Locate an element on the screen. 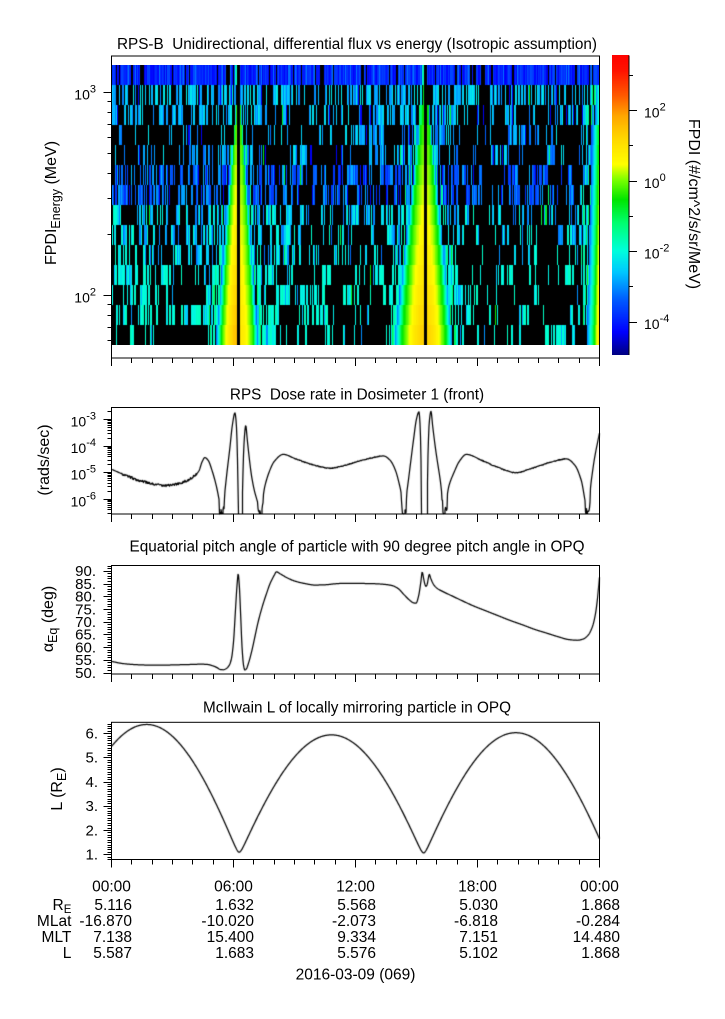 This screenshot has height=1019, width=725. svg-text: 7.151 is located at coordinates (478, 937).